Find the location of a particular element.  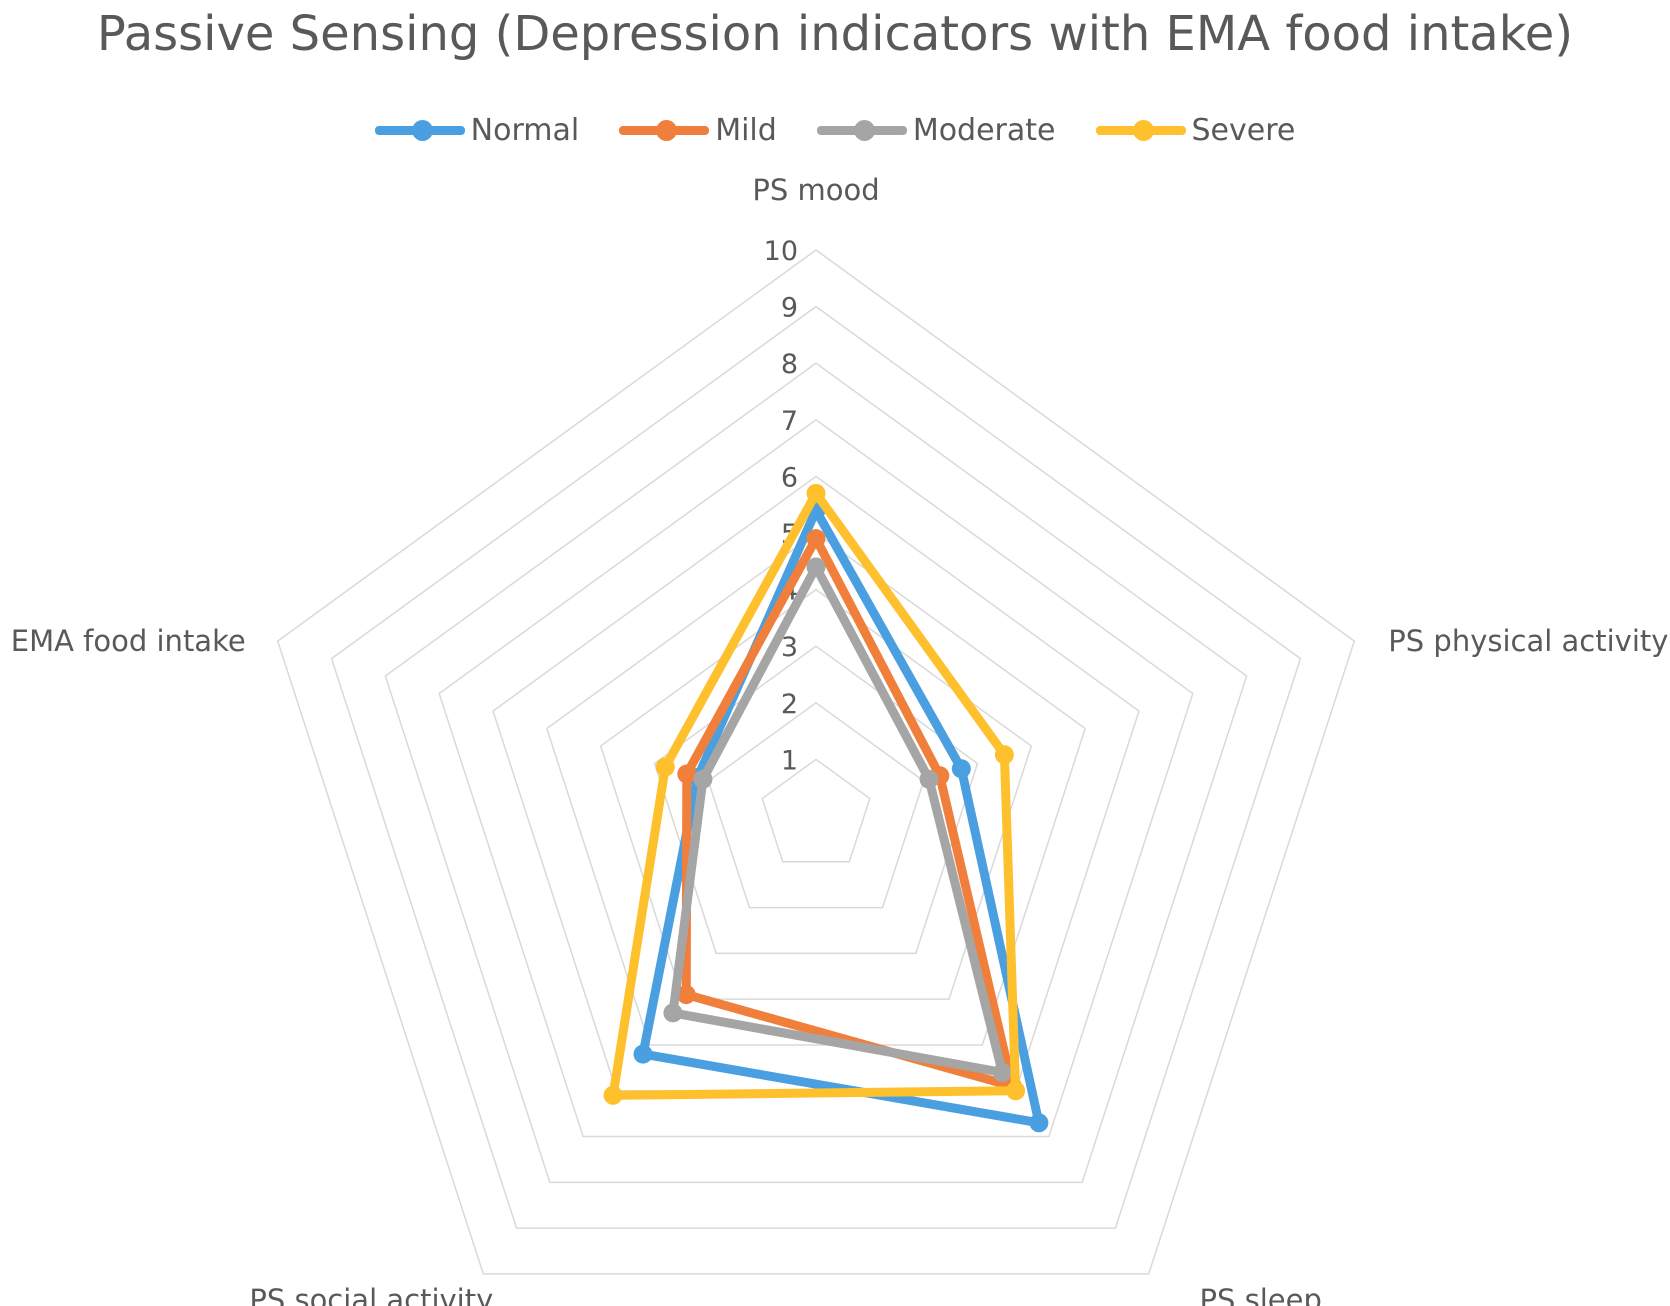

series-line-severe is located at coordinates (814, 794).